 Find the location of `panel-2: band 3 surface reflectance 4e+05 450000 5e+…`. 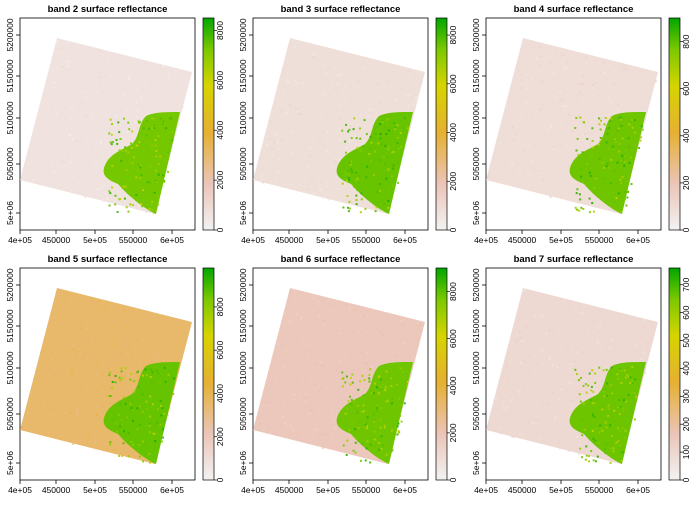

panel-2: band 3 surface reflectance 4e+05 450000 5e+… is located at coordinates (348, 124).